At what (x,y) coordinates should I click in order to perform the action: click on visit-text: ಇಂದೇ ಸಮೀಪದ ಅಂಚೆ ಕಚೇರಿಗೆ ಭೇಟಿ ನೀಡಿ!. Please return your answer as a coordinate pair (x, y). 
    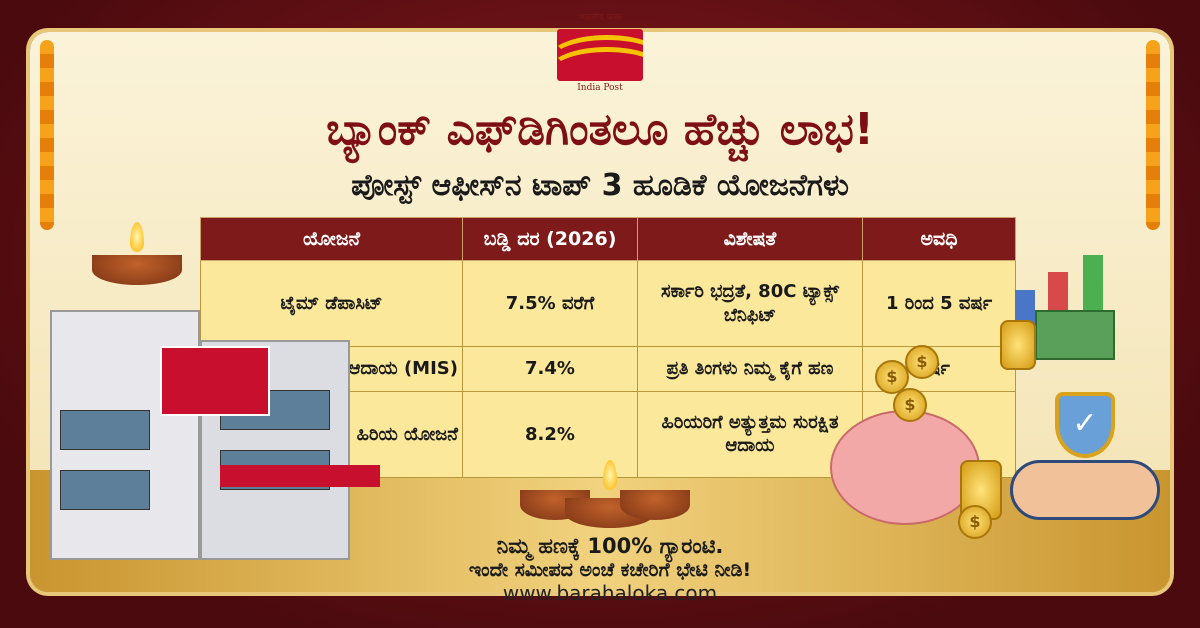
    Looking at the image, I should click on (610, 570).